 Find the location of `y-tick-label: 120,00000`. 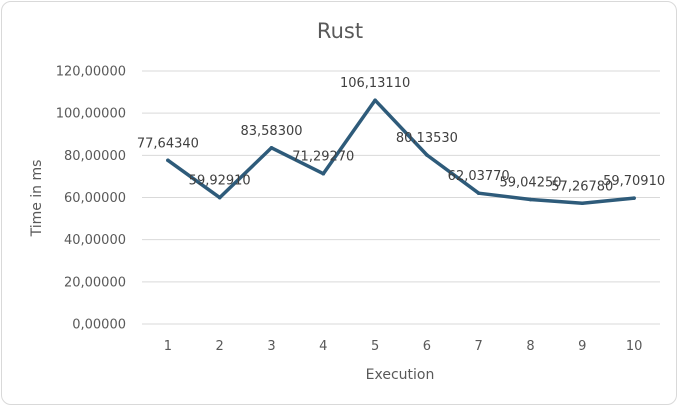

y-tick-label: 120,00000 is located at coordinates (91, 72).